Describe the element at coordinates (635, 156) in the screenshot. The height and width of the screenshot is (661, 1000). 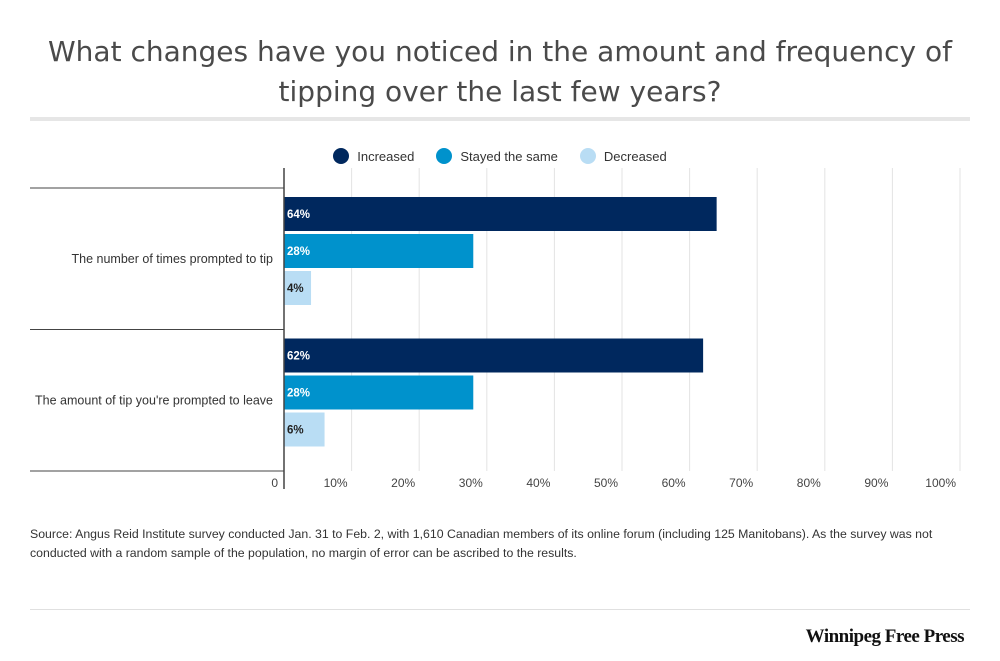
I see `legend-label-decreased: Decreased` at that location.